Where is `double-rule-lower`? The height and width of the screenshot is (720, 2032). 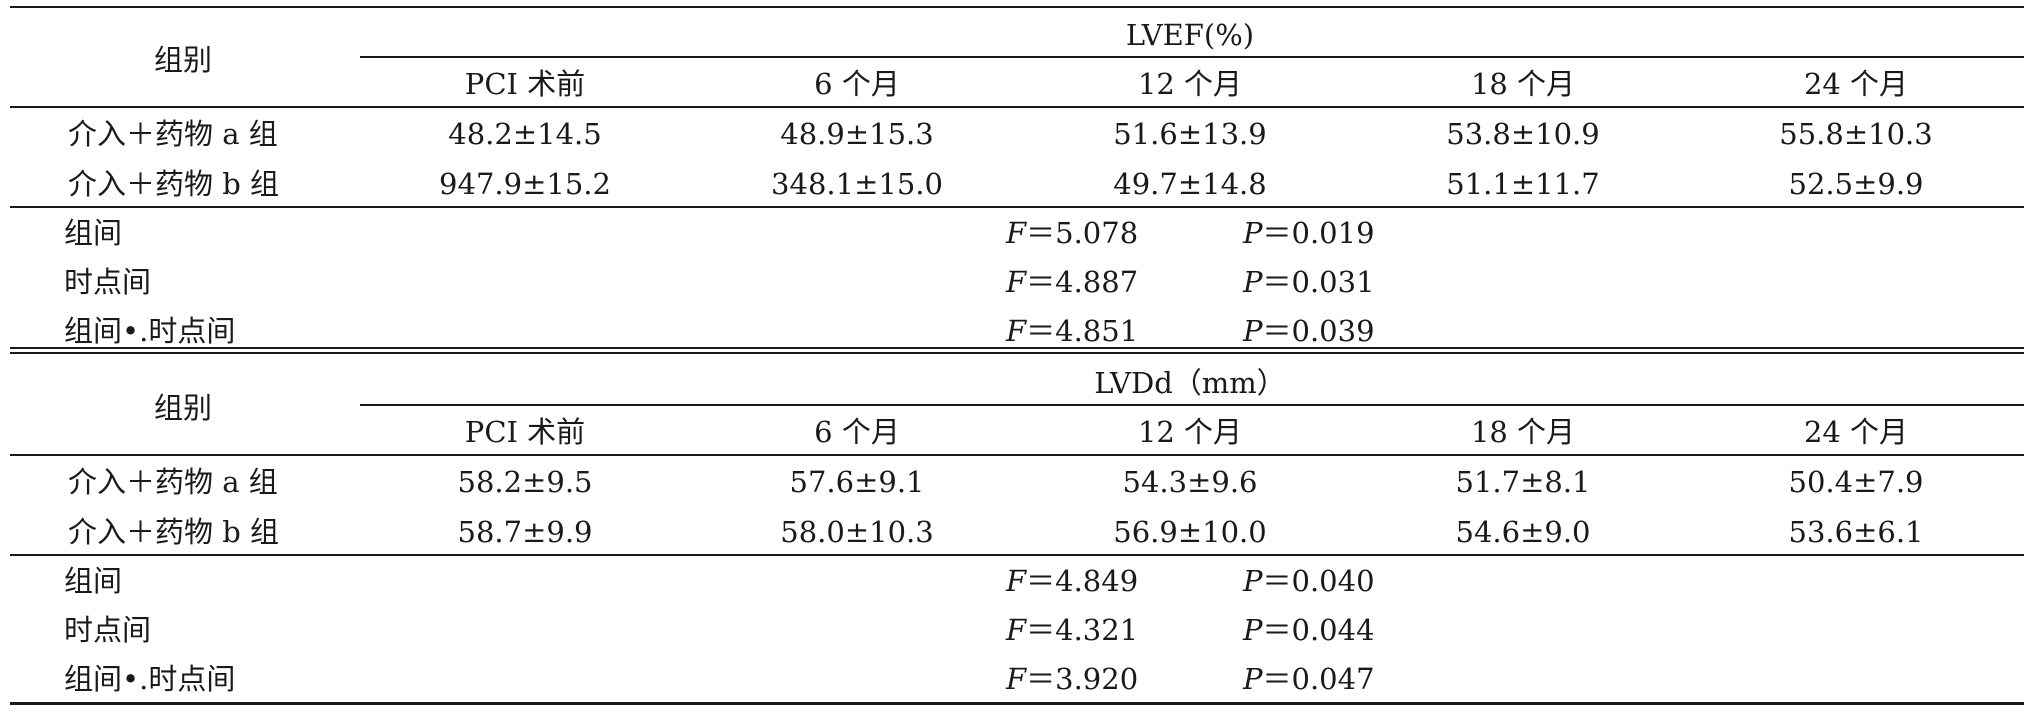 double-rule-lower is located at coordinates (1017, 353).